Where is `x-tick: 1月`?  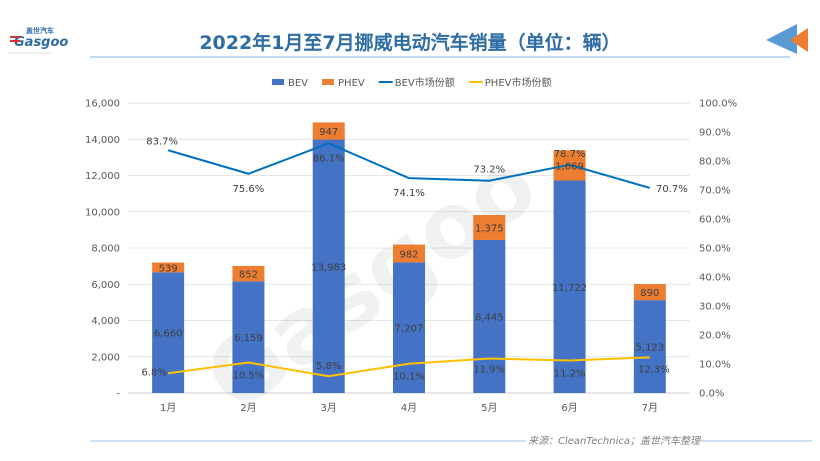 x-tick: 1月 is located at coordinates (168, 408).